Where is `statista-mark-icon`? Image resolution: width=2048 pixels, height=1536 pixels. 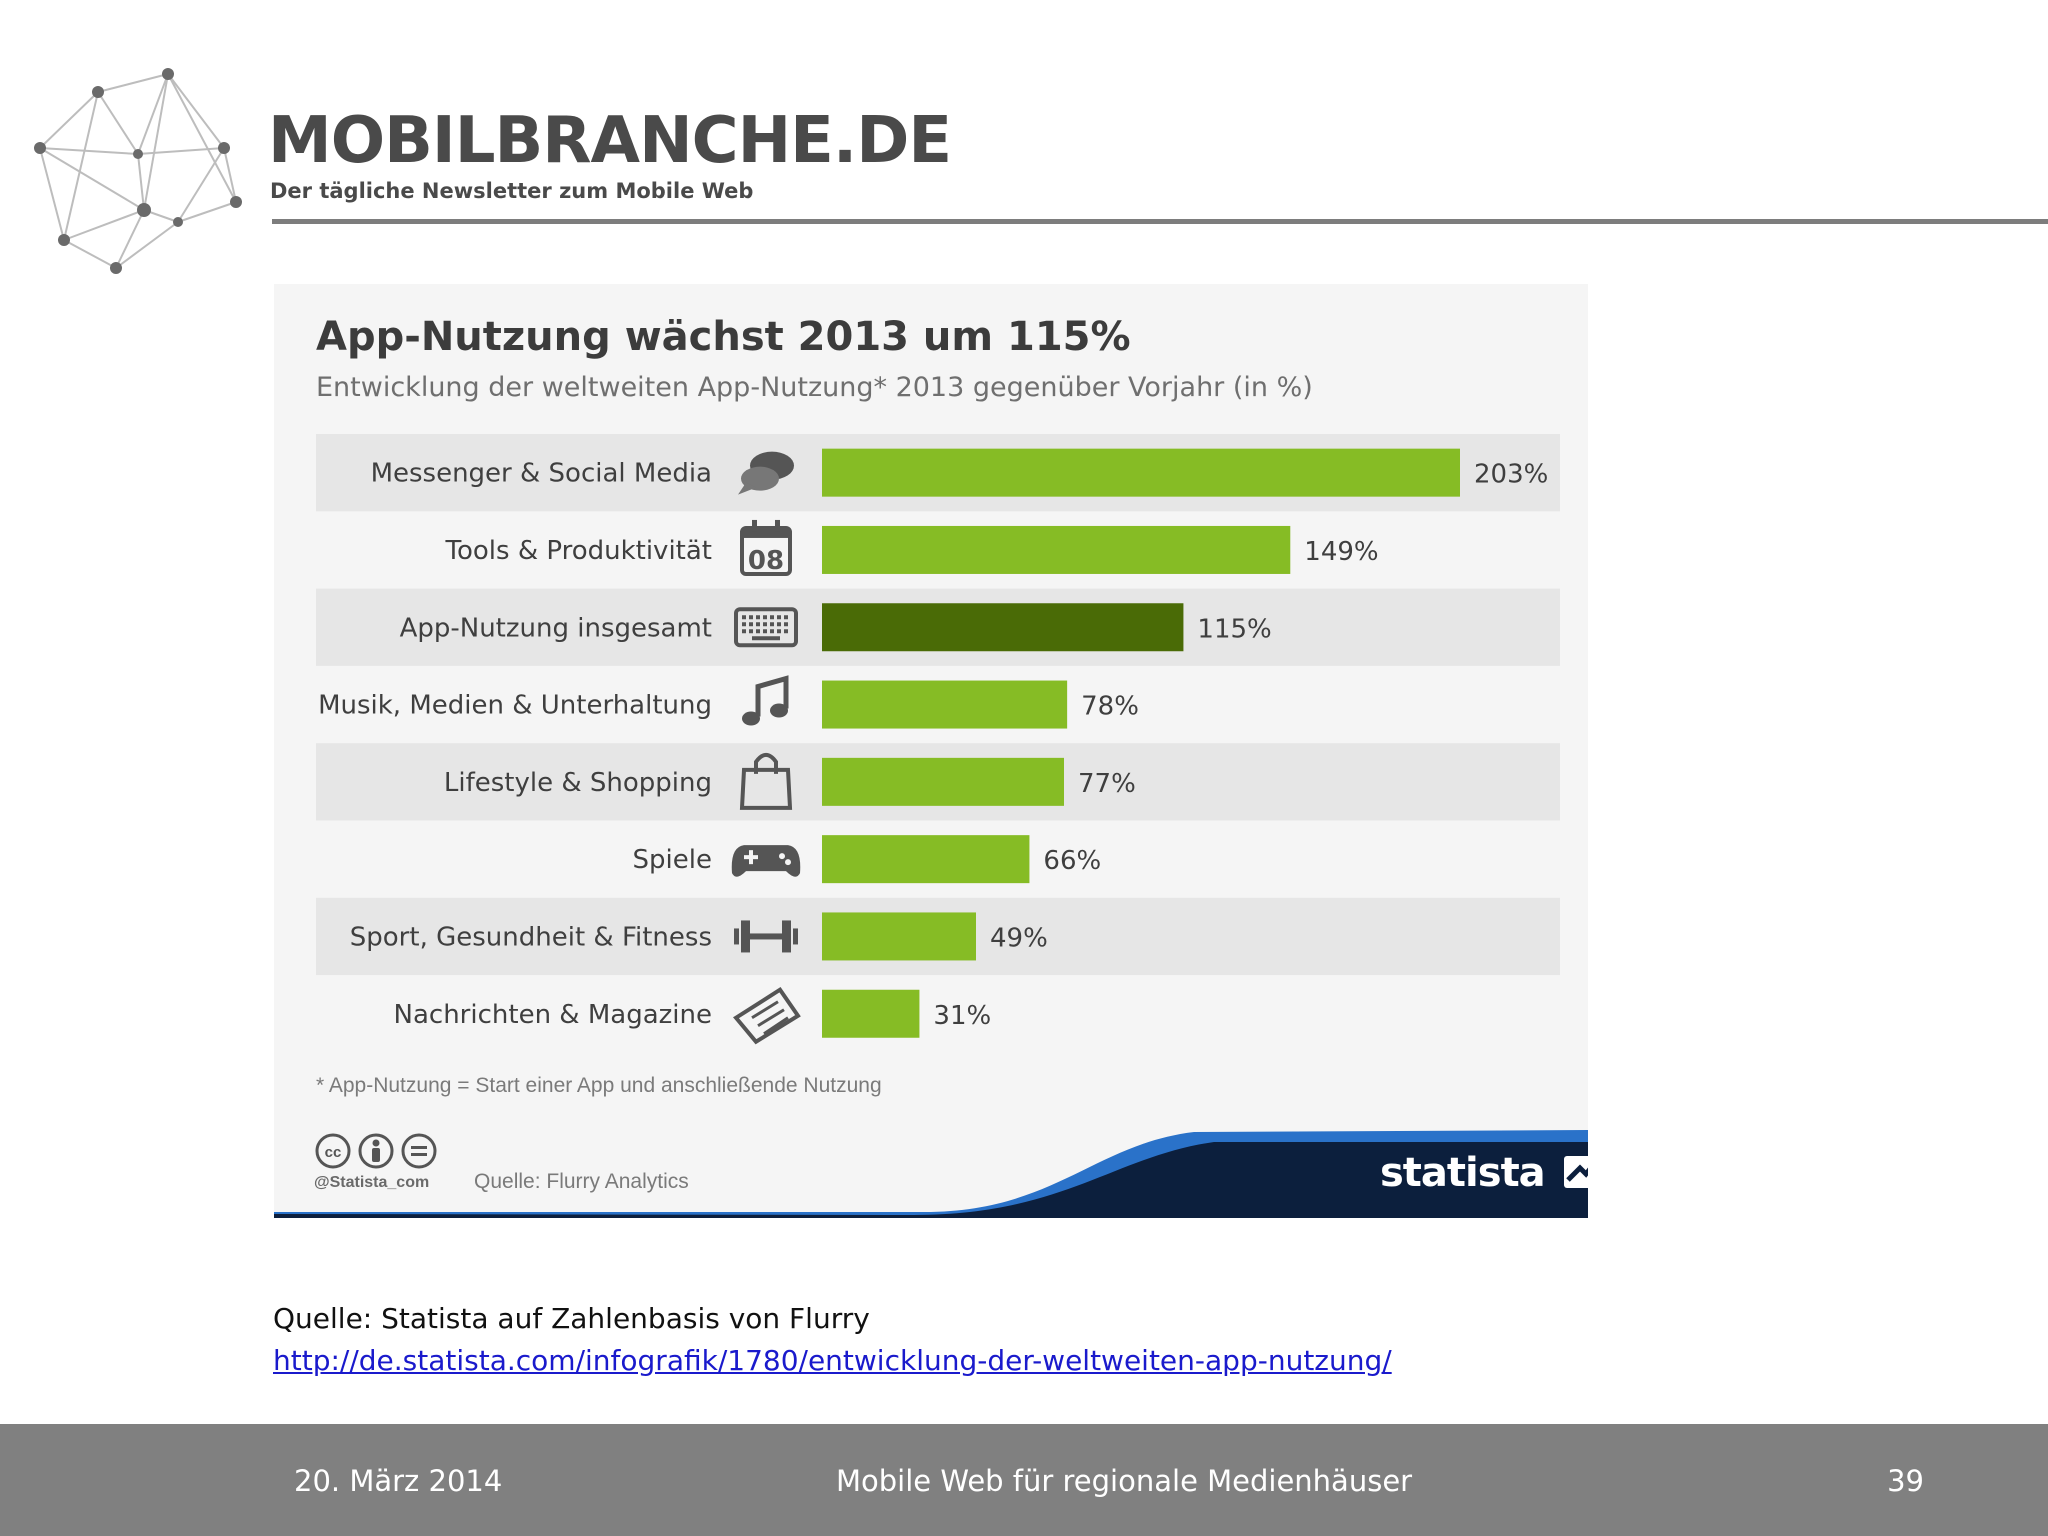
statista-mark-icon is located at coordinates (1575, 1172).